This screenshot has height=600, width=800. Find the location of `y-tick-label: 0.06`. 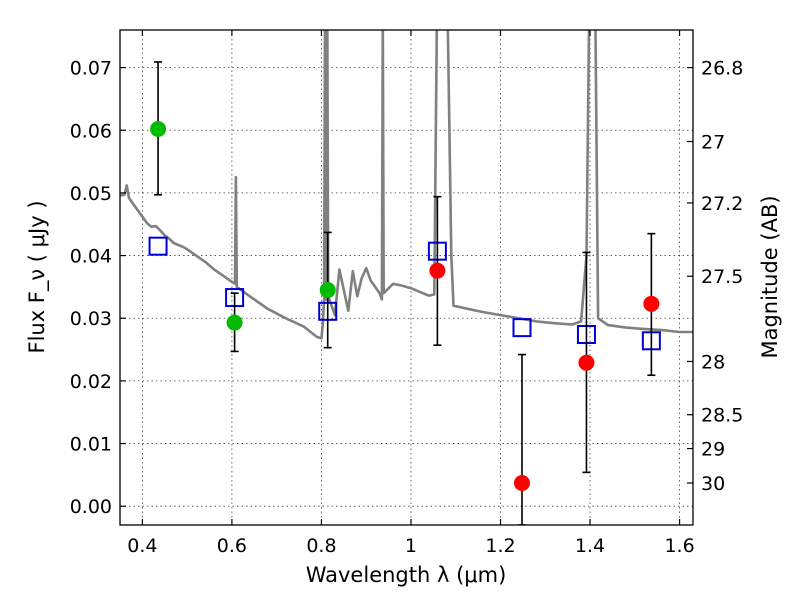

y-tick-label: 0.06 is located at coordinates (91, 131).